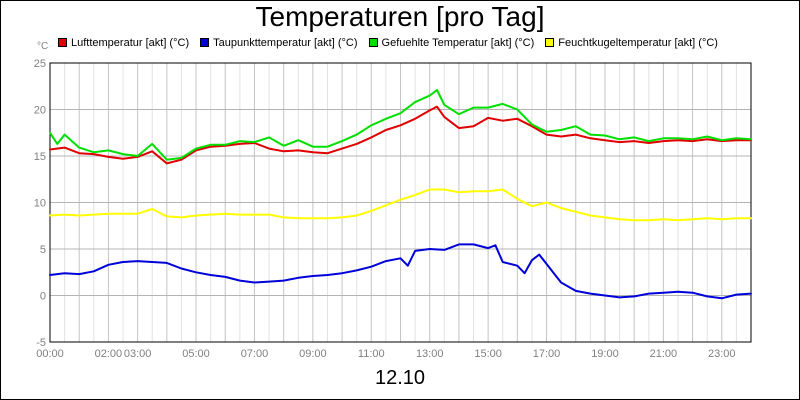 This screenshot has height=400, width=800. I want to click on x-tick-label: 11:00, so click(371, 354).